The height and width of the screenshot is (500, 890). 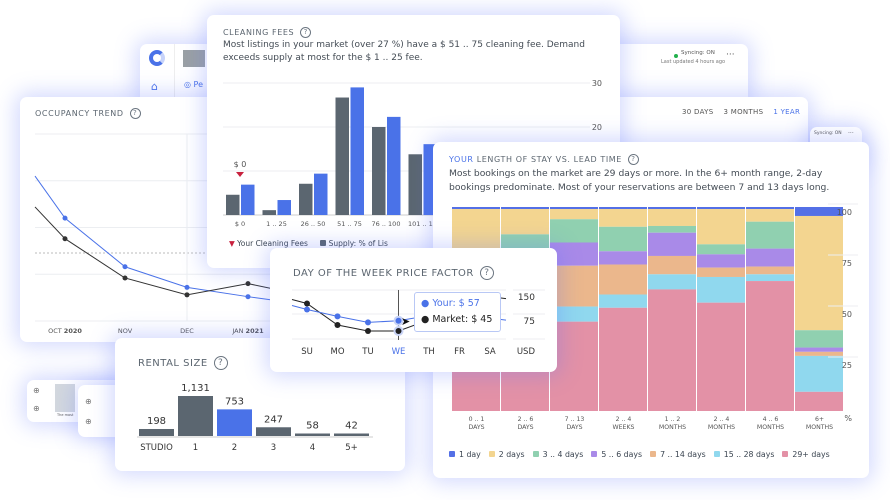 I want to click on tooltip-market: ● Market: $ 45, so click(x=457, y=320).